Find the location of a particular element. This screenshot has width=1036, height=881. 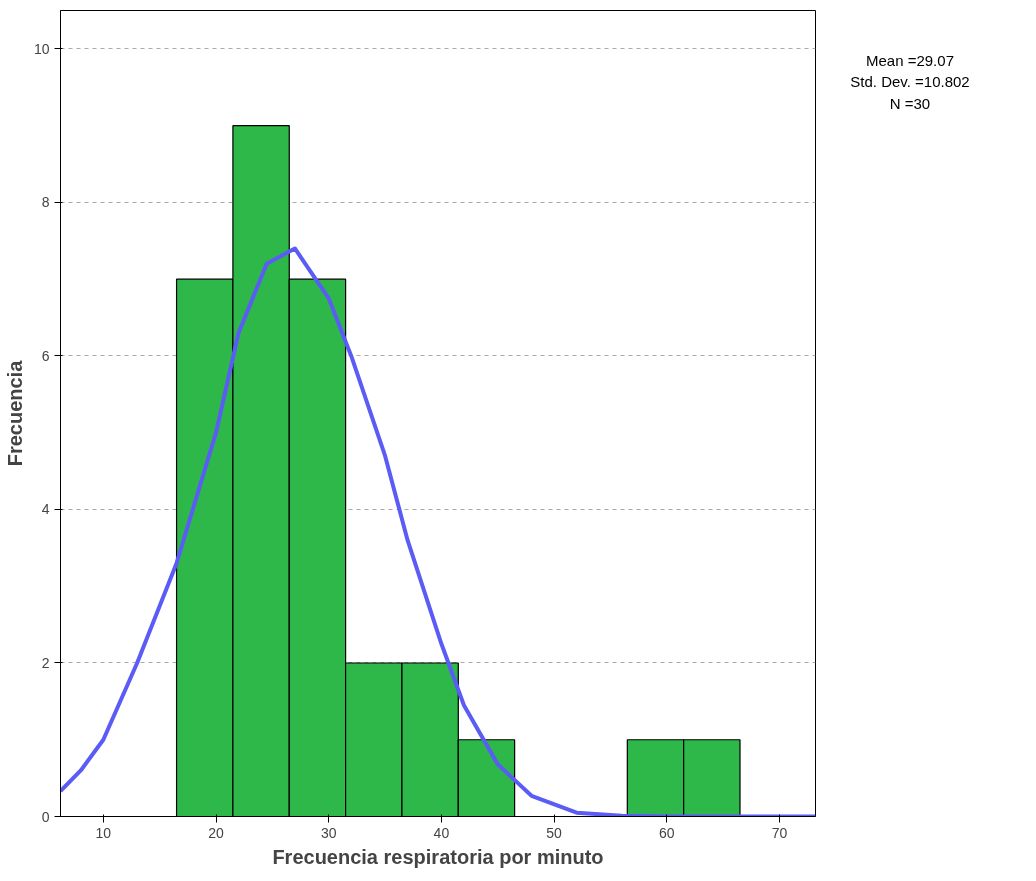

x-tick-label: 10 is located at coordinates (103, 832).